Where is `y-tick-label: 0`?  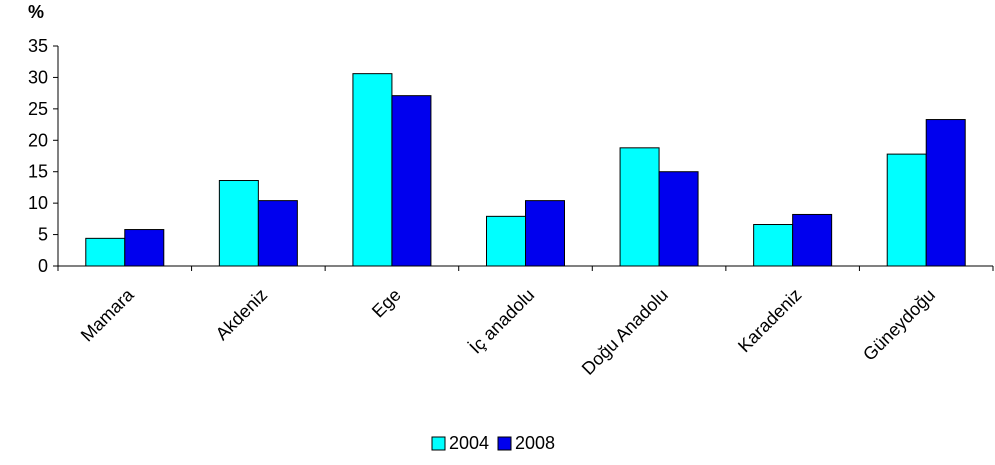 y-tick-label: 0 is located at coordinates (43, 266).